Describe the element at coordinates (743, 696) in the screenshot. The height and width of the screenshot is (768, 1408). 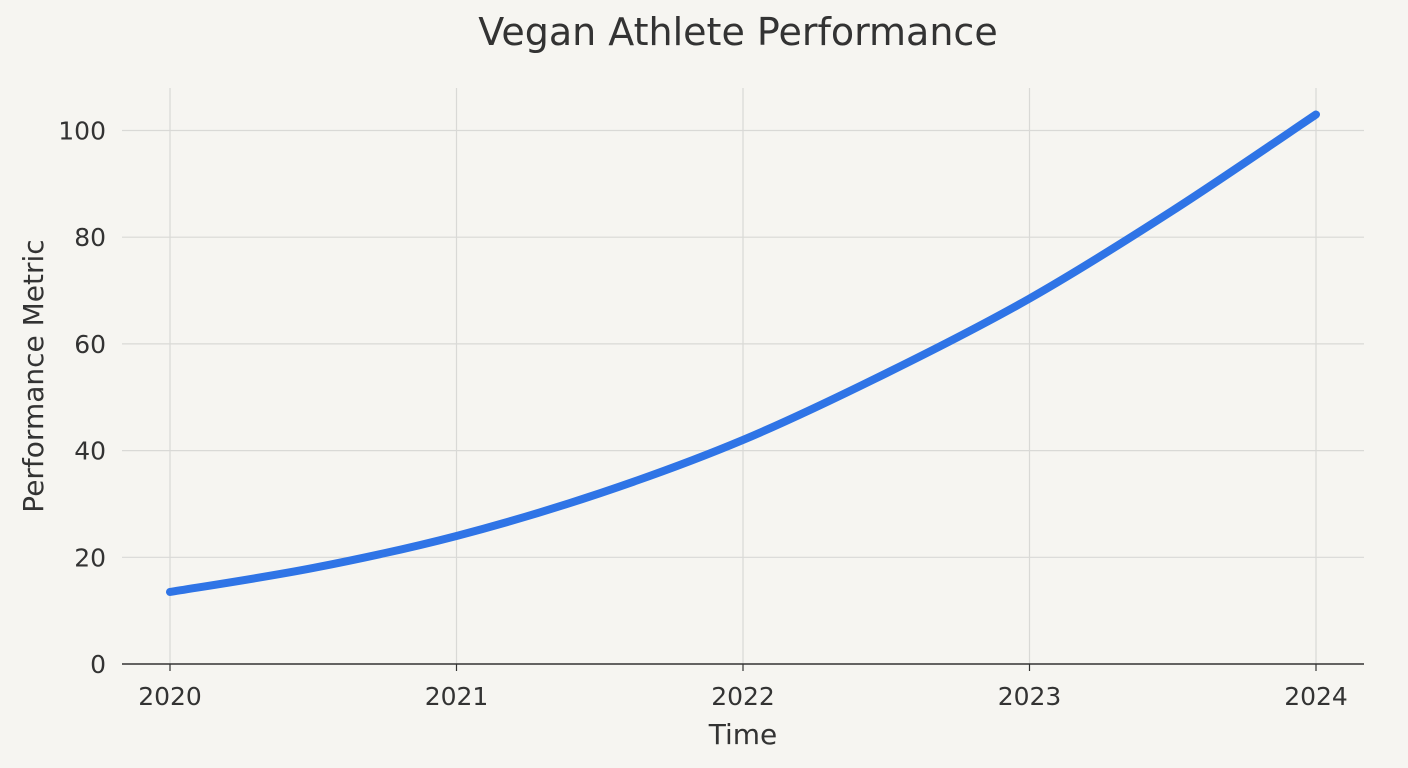
I see `x-tick-label: 2022` at that location.